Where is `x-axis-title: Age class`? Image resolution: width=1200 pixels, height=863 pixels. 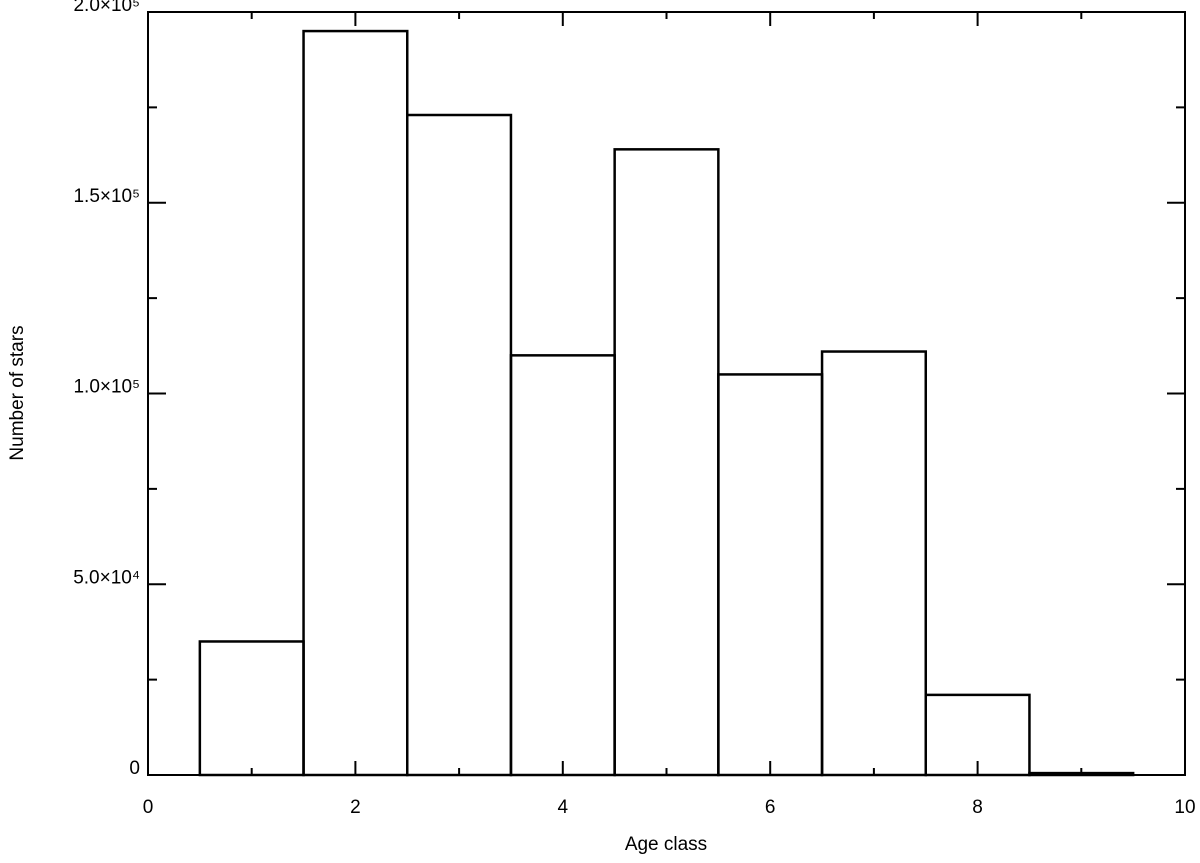
x-axis-title: Age class is located at coordinates (666, 844).